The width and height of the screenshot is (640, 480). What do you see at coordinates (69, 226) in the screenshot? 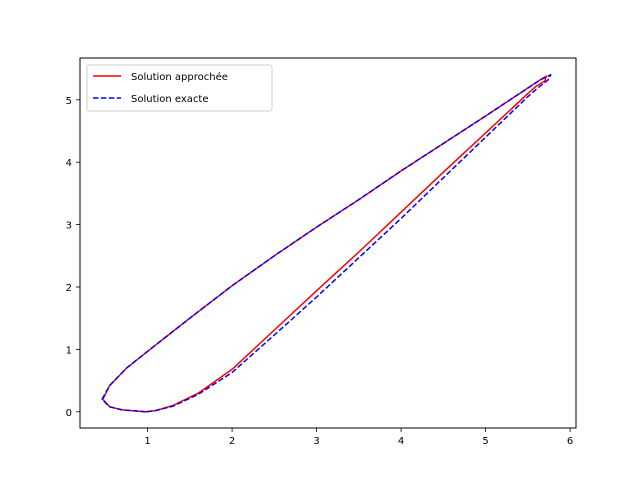
I see `y-tick-label: 3` at bounding box center [69, 226].